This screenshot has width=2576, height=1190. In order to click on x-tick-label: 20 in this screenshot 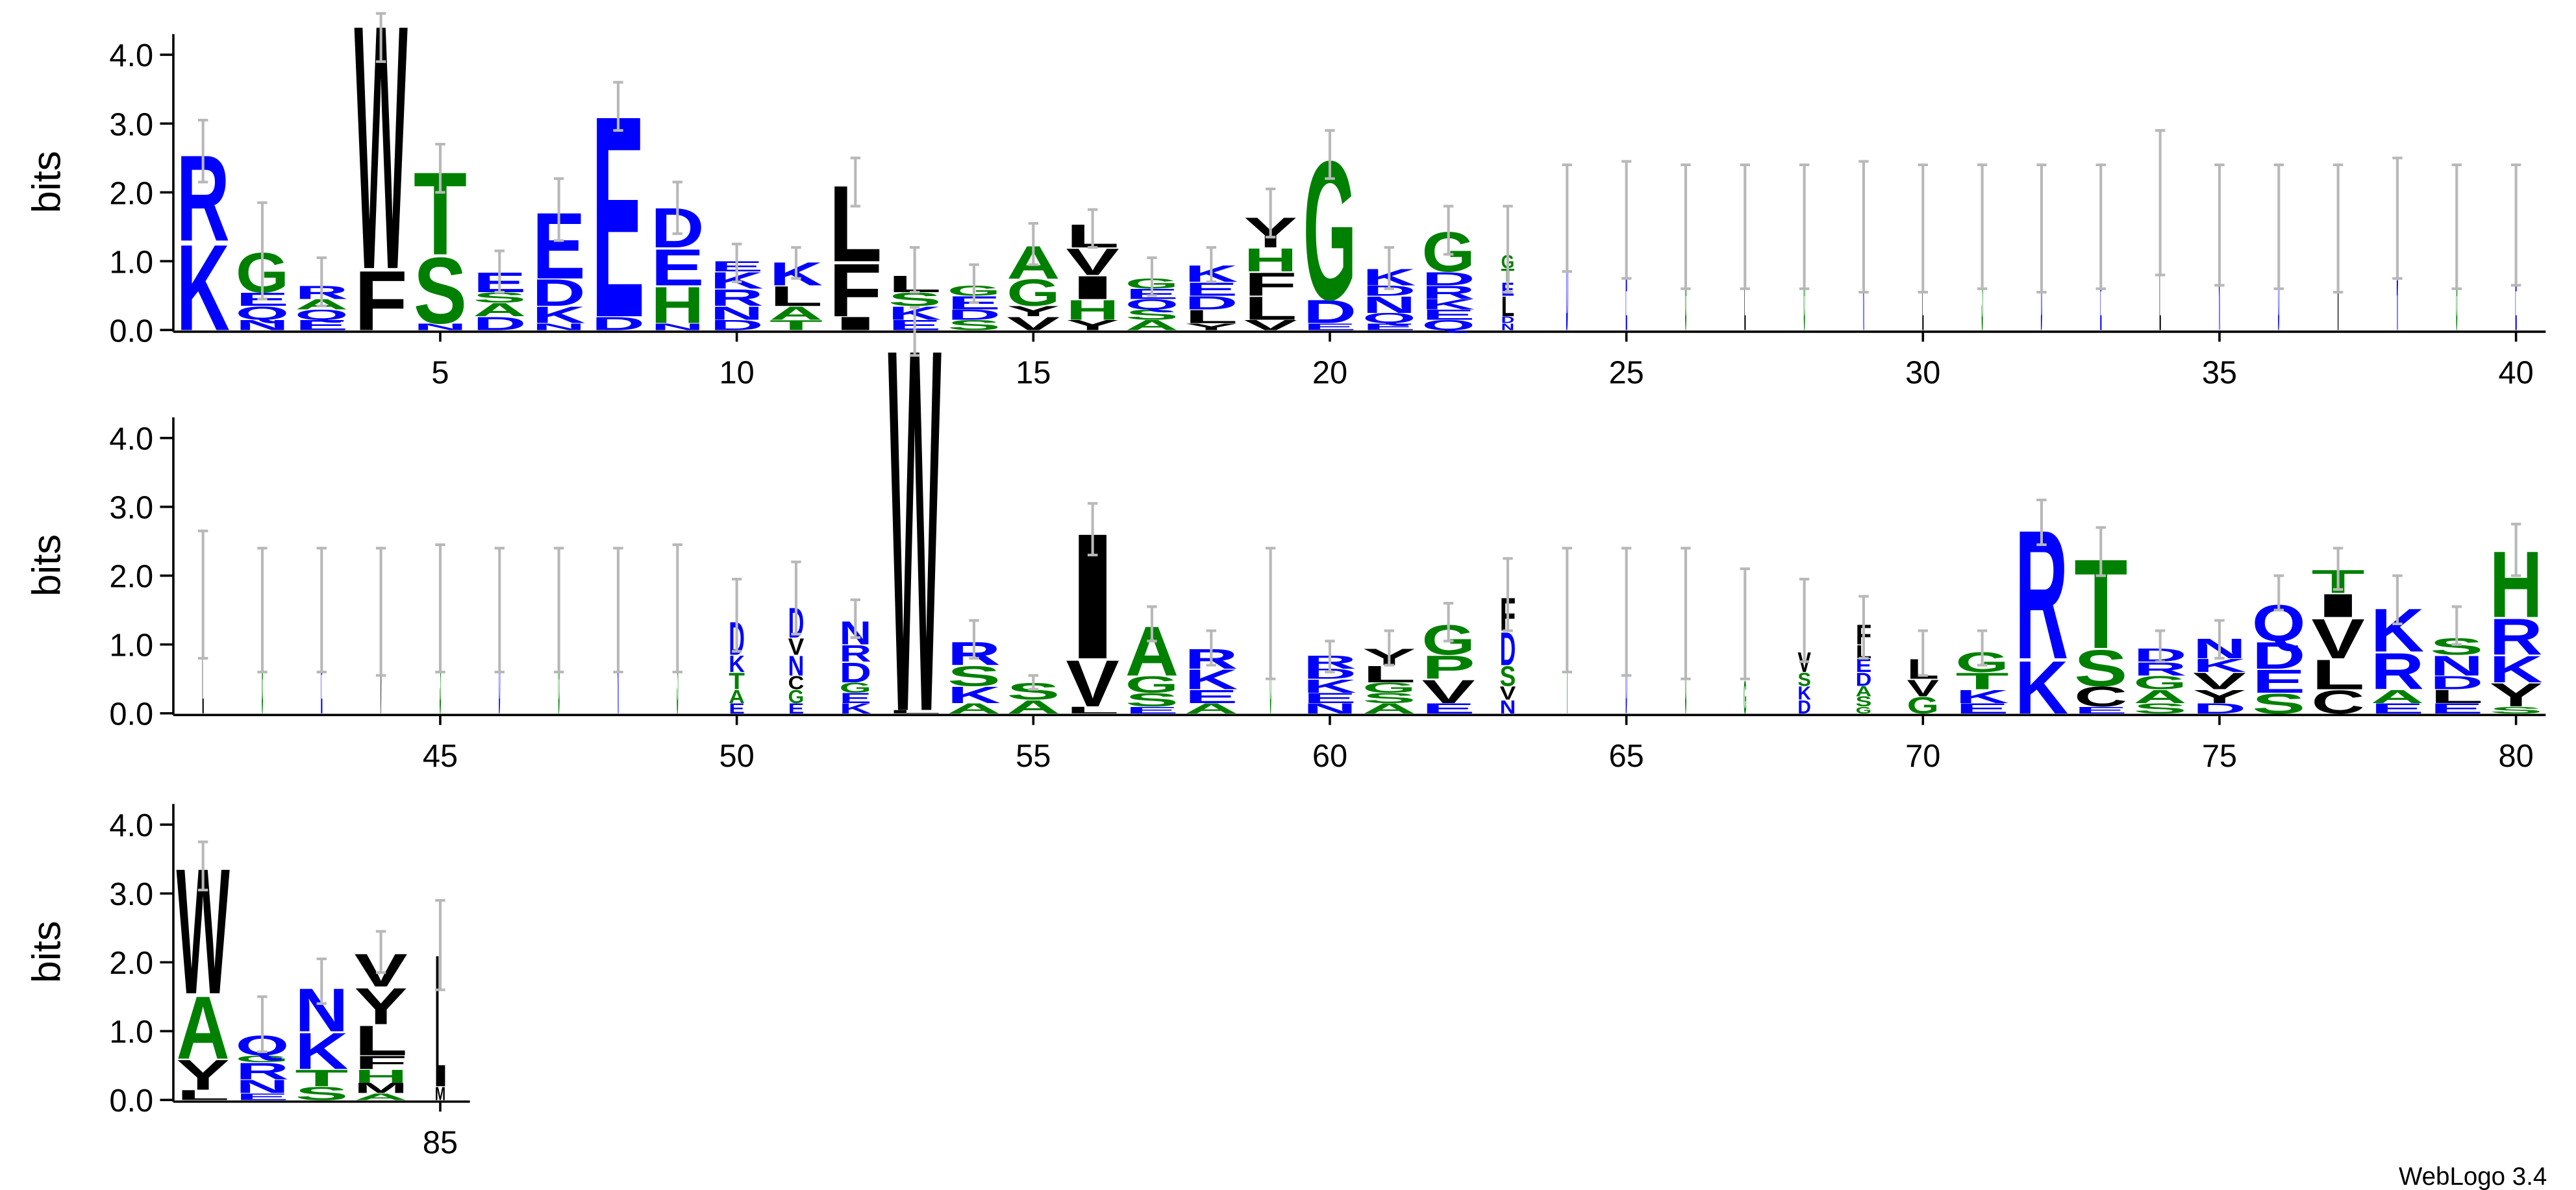, I will do `click(1329, 373)`.